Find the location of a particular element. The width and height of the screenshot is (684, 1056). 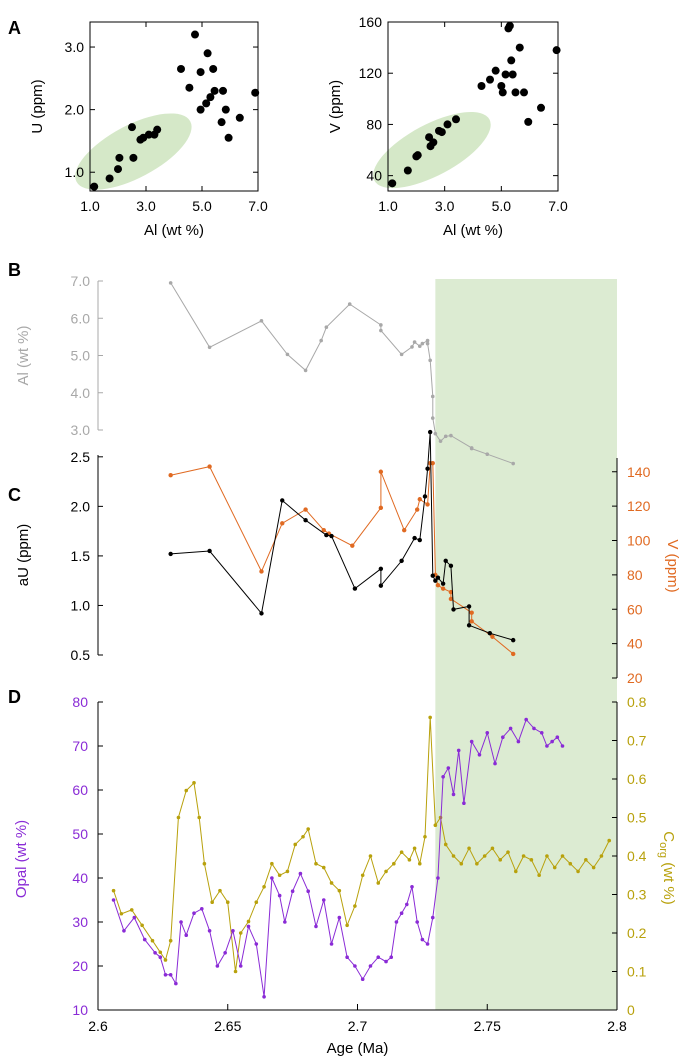

x-tick-label: 7.0 is located at coordinates (558, 206).